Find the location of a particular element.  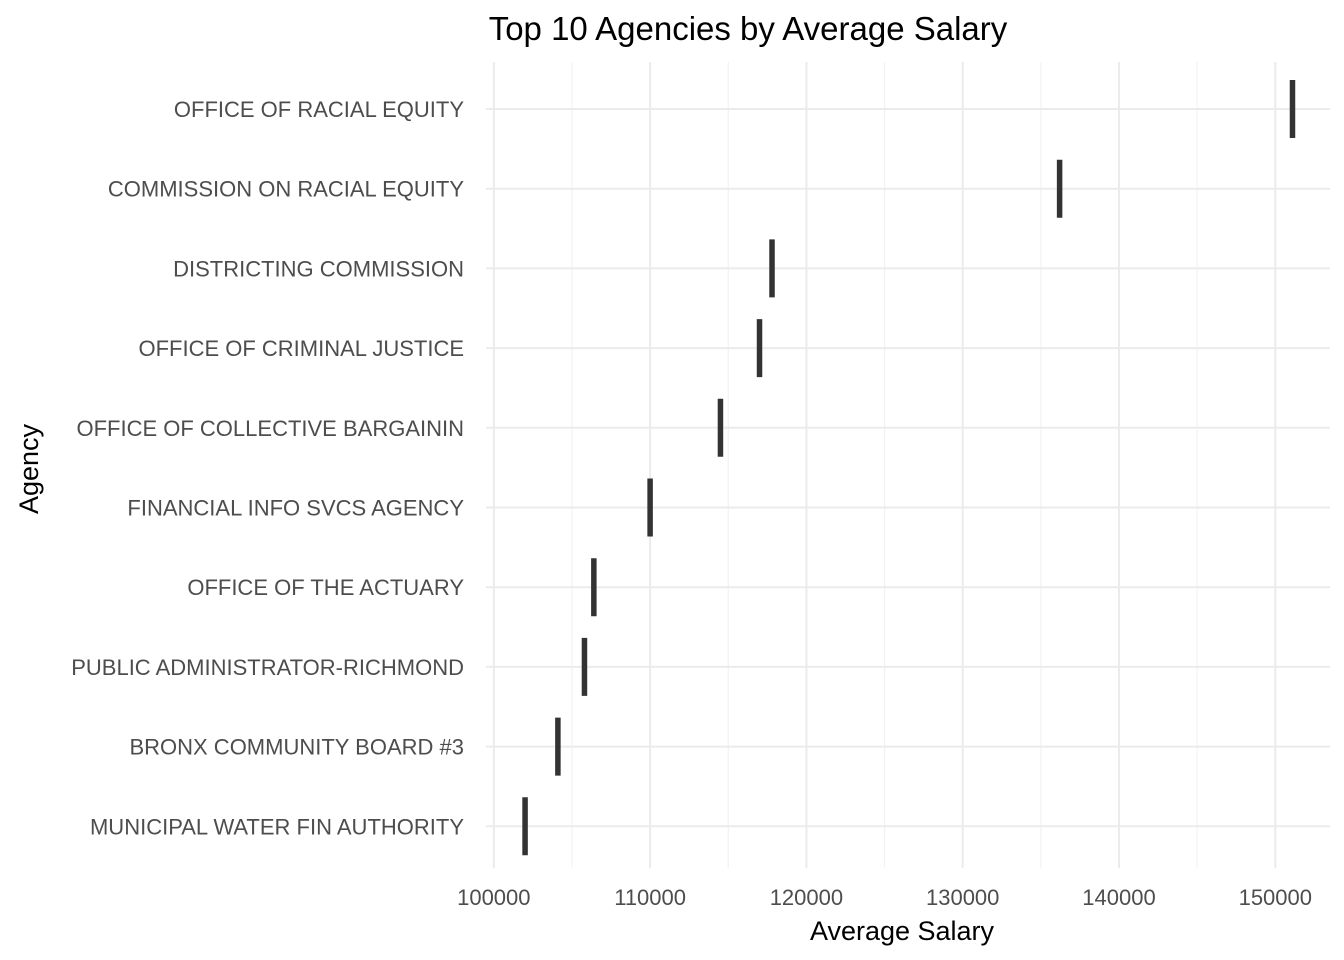

x-tick-labels: 100000 110000 120000 130000 140000 150000 is located at coordinates (884, 897).